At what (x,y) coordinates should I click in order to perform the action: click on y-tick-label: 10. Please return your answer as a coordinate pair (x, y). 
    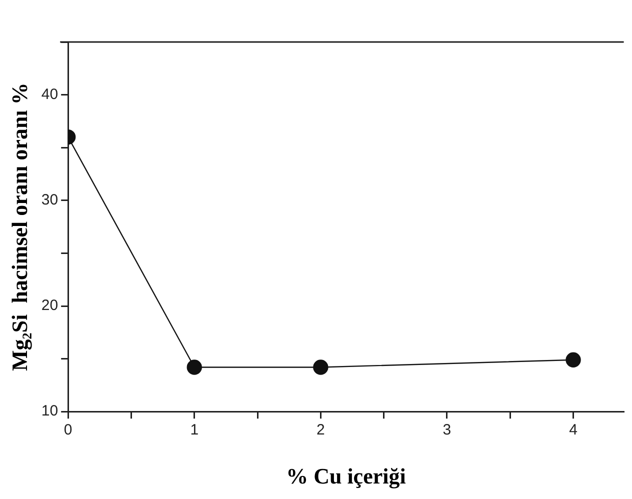
    Looking at the image, I should click on (49, 411).